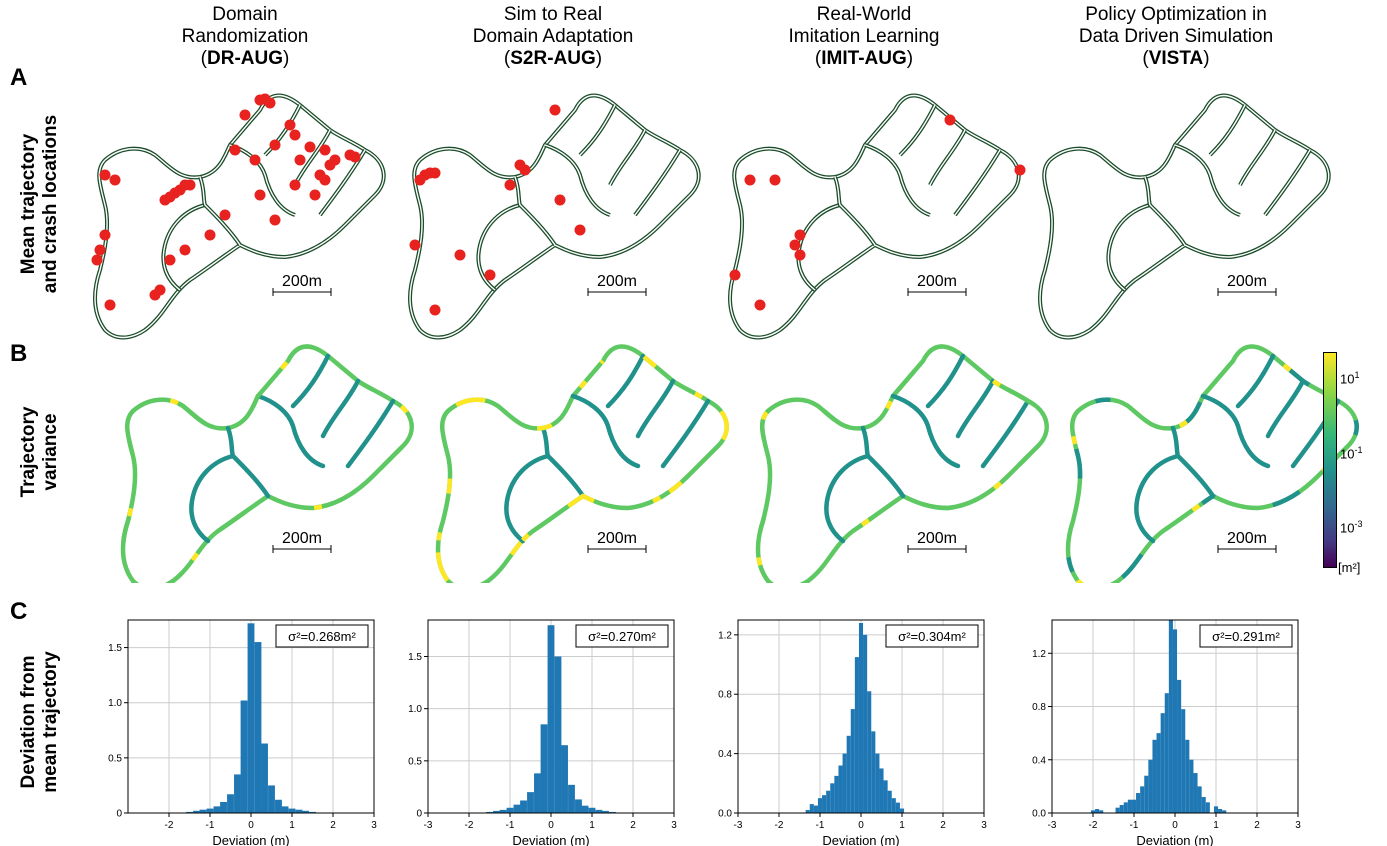  Describe the element at coordinates (245, 14) in the screenshot. I see `column-title-line1: Domain` at that location.